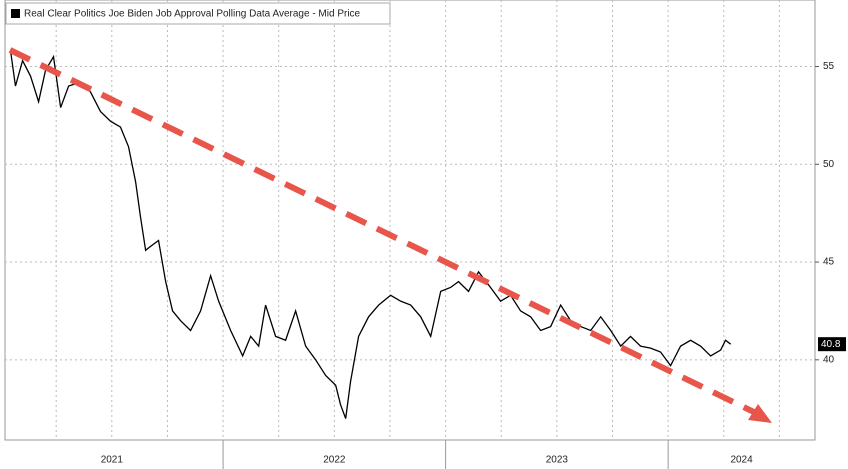 The image size is (848, 469). Describe the element at coordinates (829, 66) in the screenshot. I see `y-tick-label: 55` at that location.